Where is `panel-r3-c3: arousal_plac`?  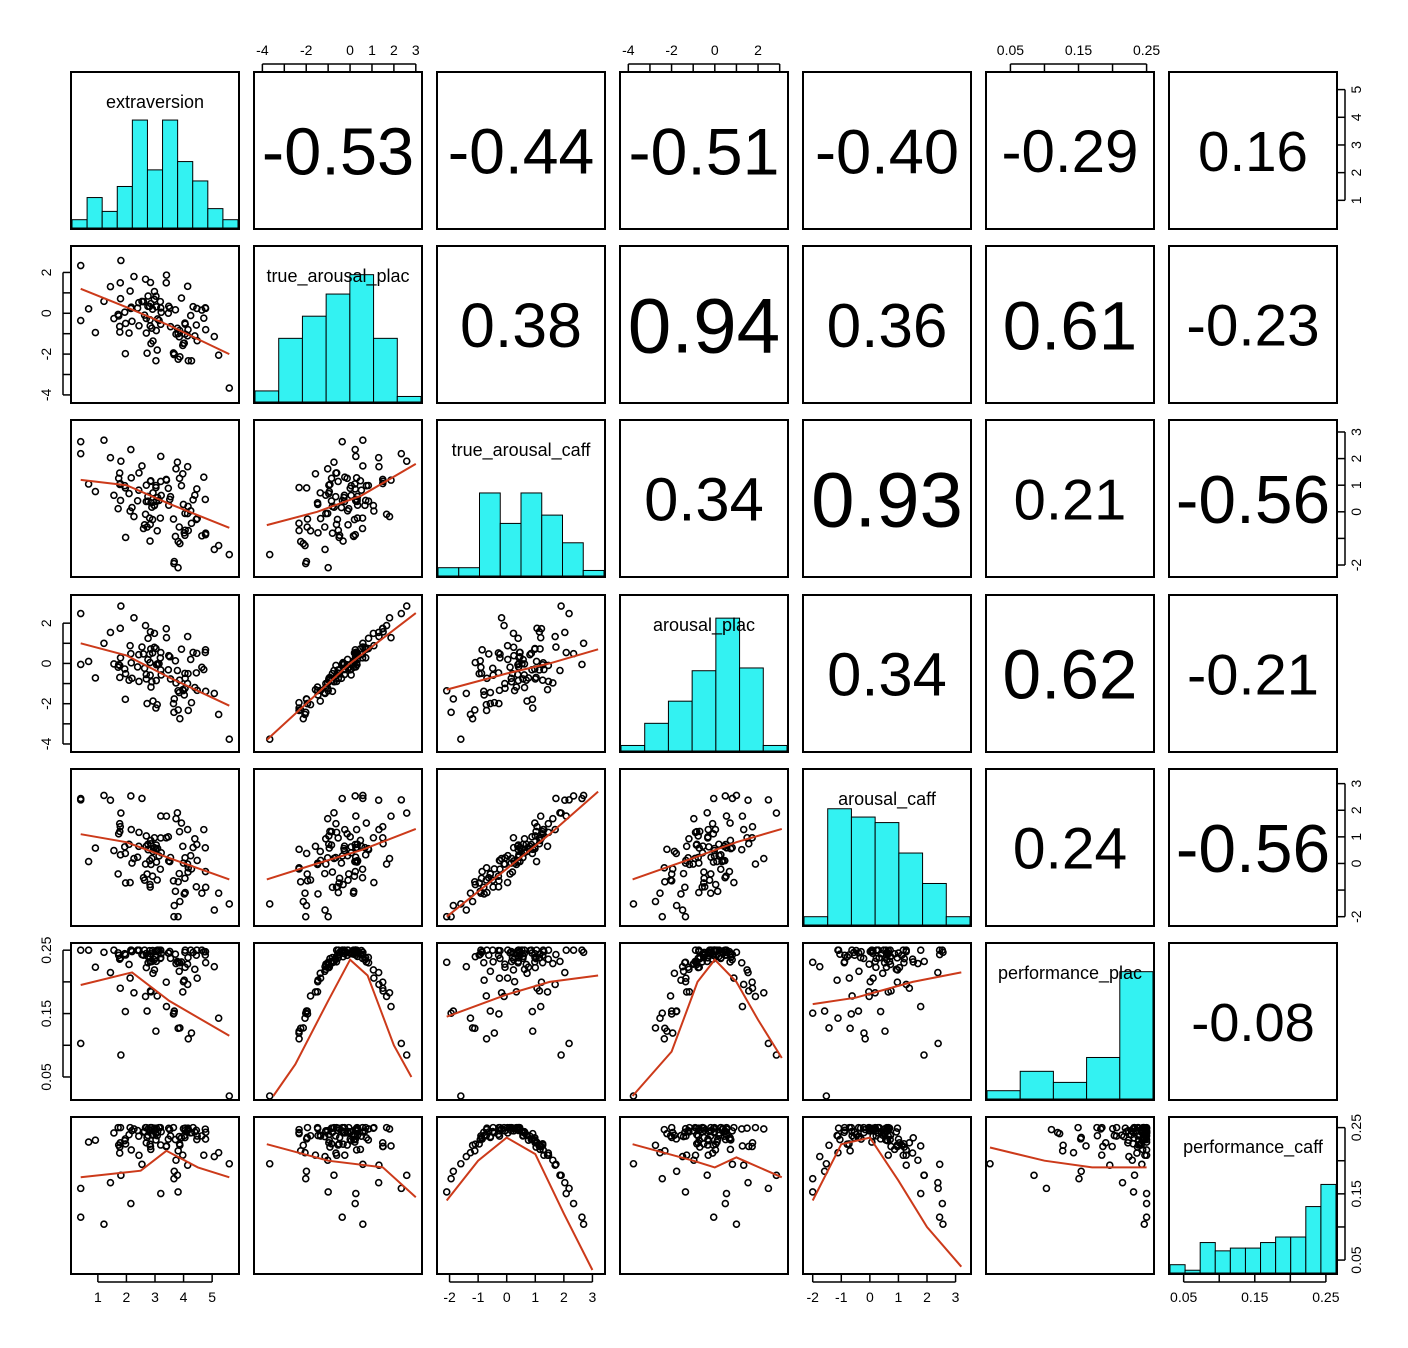 panel-r3-c3: arousal_plac is located at coordinates (704, 673).